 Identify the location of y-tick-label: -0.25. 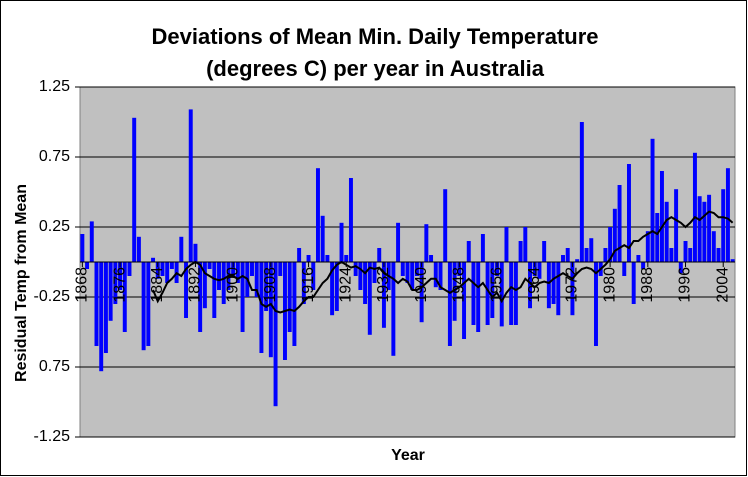
(52, 296).